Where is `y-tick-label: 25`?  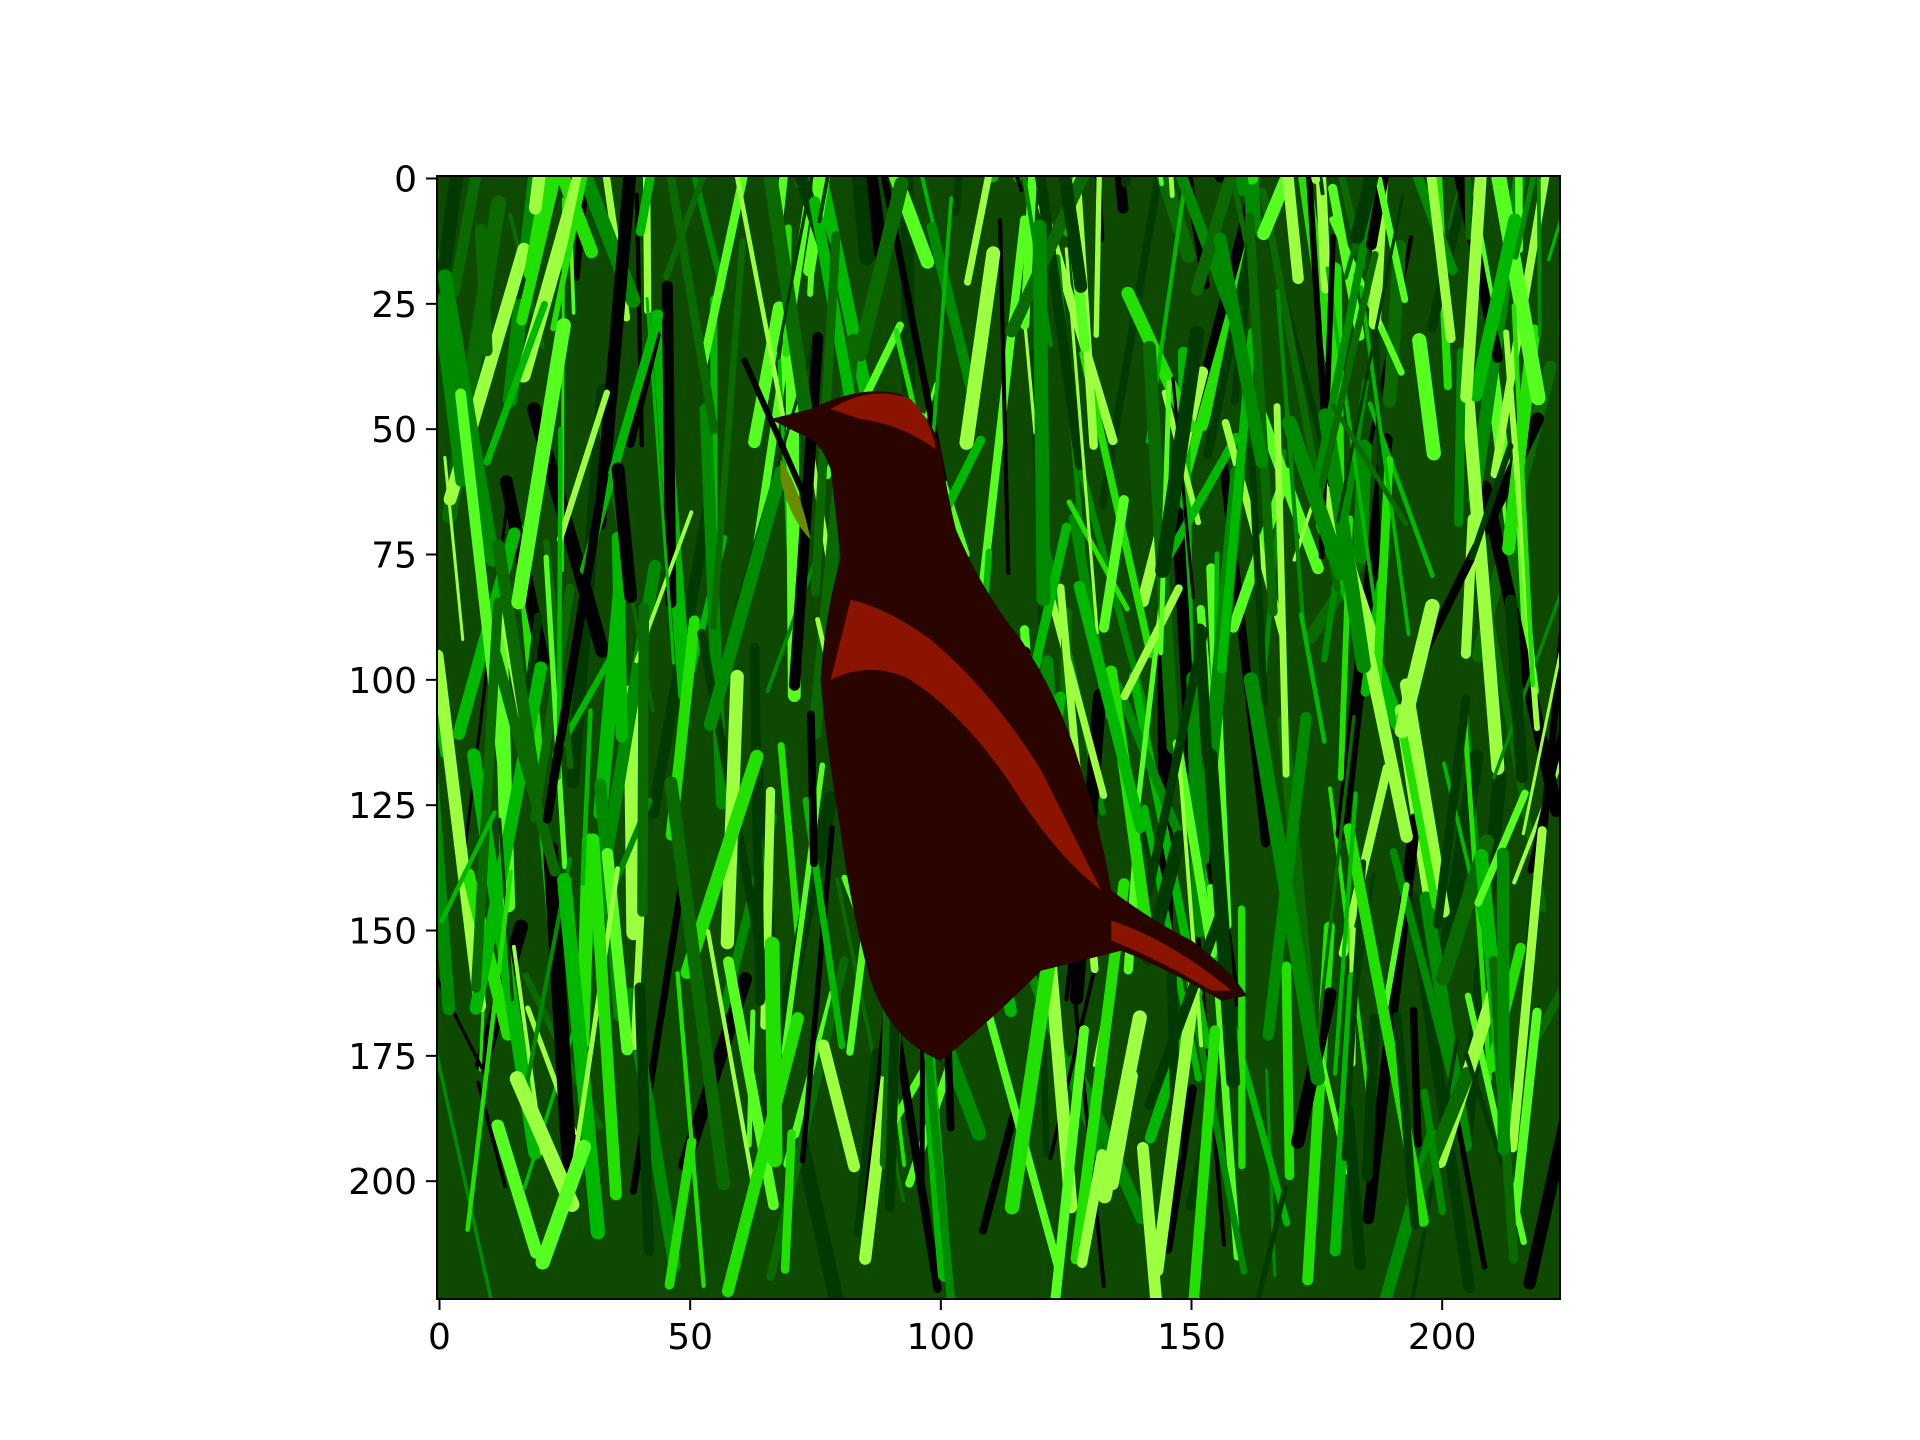 y-tick-label: 25 is located at coordinates (394, 305).